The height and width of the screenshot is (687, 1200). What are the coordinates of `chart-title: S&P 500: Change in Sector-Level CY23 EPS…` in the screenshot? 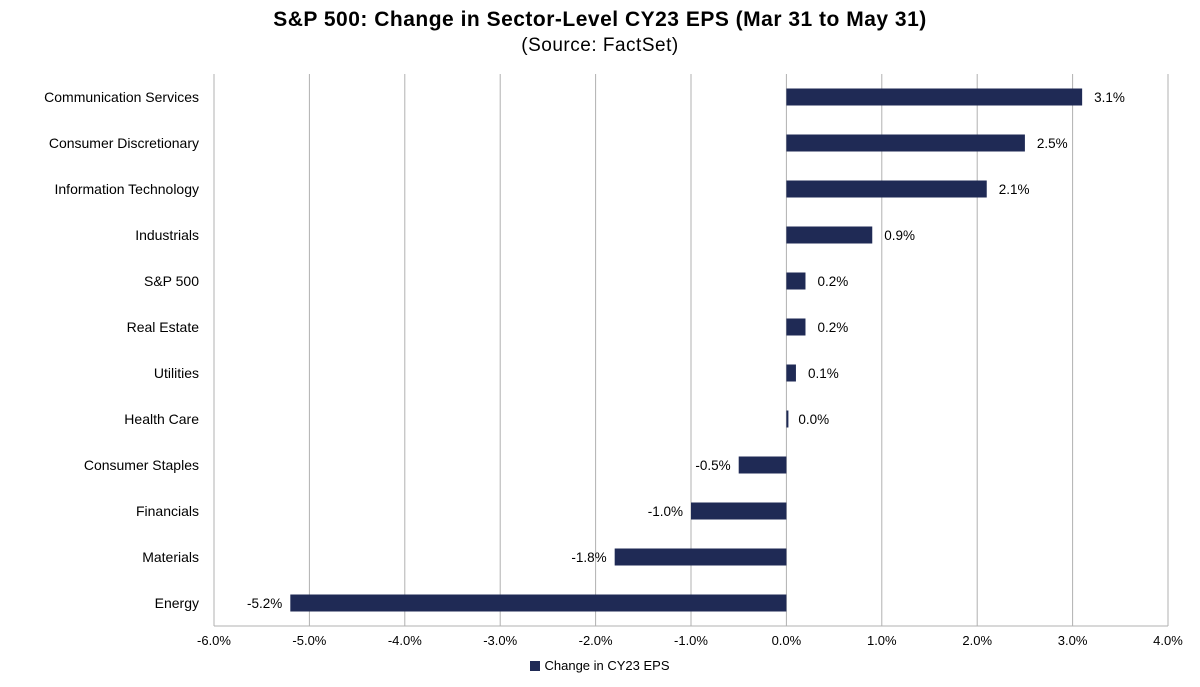 It's located at (600, 19).